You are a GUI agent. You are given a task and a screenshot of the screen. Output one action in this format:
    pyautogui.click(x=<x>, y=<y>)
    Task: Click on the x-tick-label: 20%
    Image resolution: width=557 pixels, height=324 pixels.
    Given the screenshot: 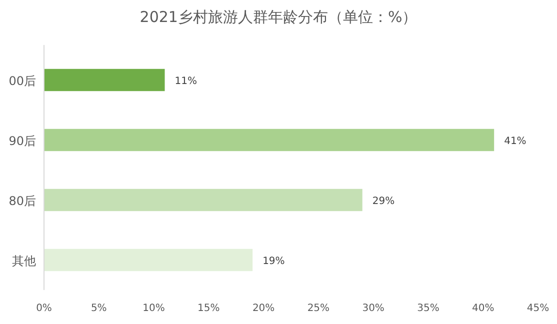 What is the action you would take?
    pyautogui.click(x=263, y=308)
    